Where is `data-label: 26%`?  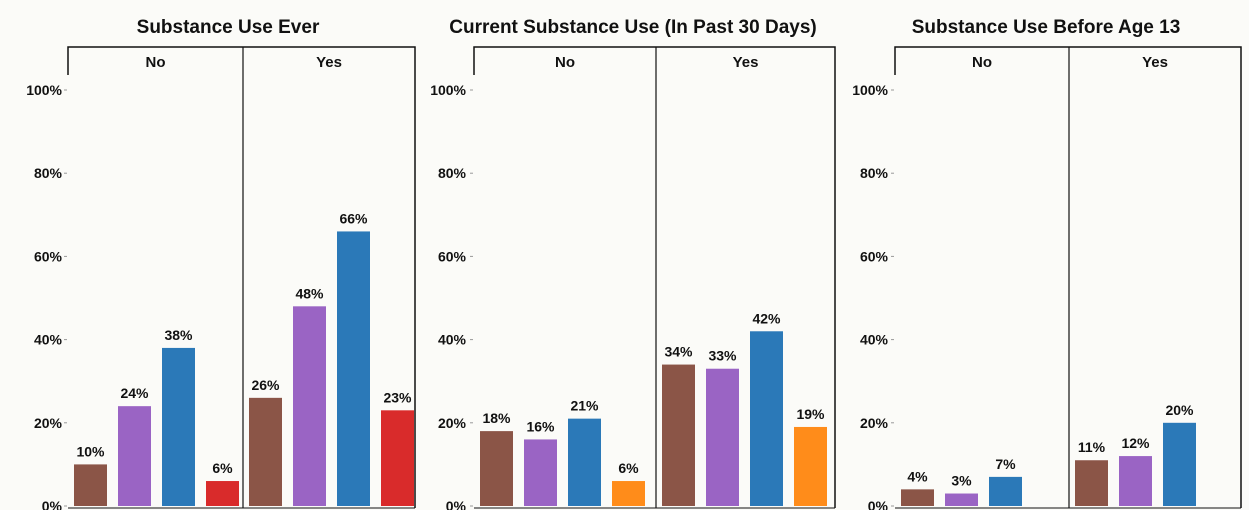
data-label: 26% is located at coordinates (265, 385).